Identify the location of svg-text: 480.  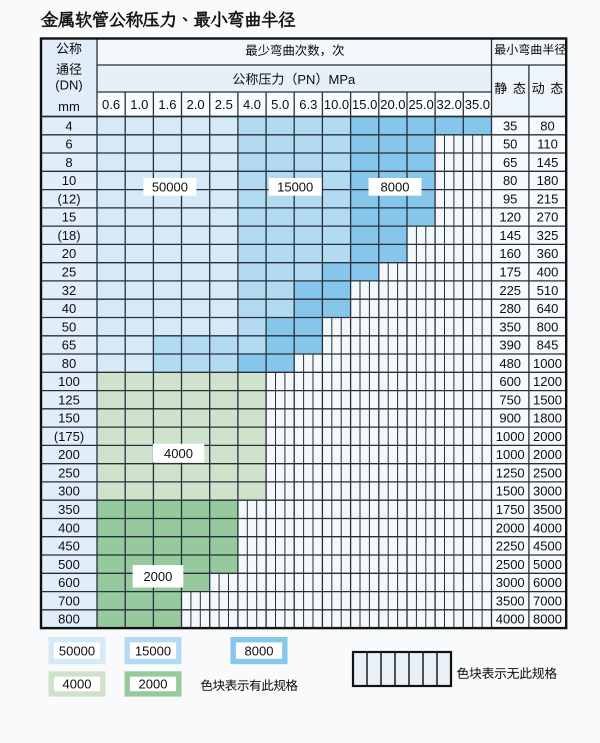
(510, 363).